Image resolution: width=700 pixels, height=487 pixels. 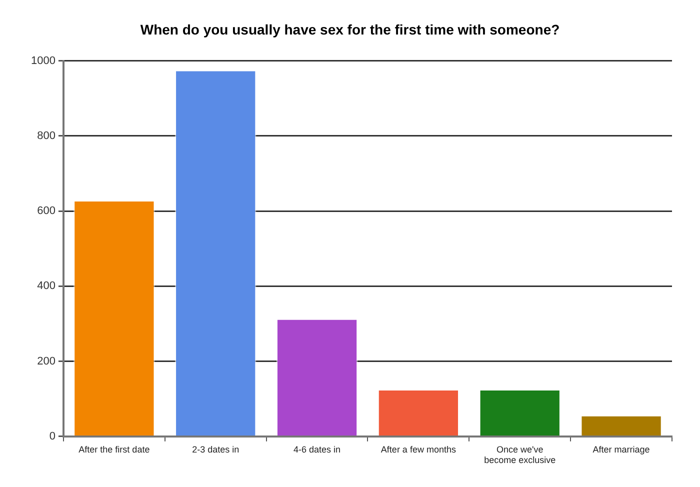 What do you see at coordinates (43, 60) in the screenshot?
I see `y-tick-label: 1000` at bounding box center [43, 60].